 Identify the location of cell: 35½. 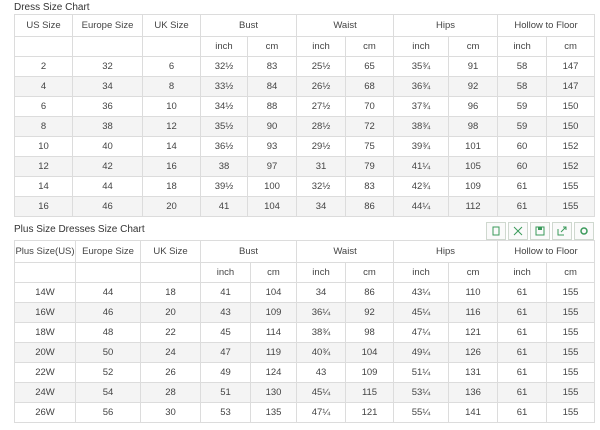
(224, 126).